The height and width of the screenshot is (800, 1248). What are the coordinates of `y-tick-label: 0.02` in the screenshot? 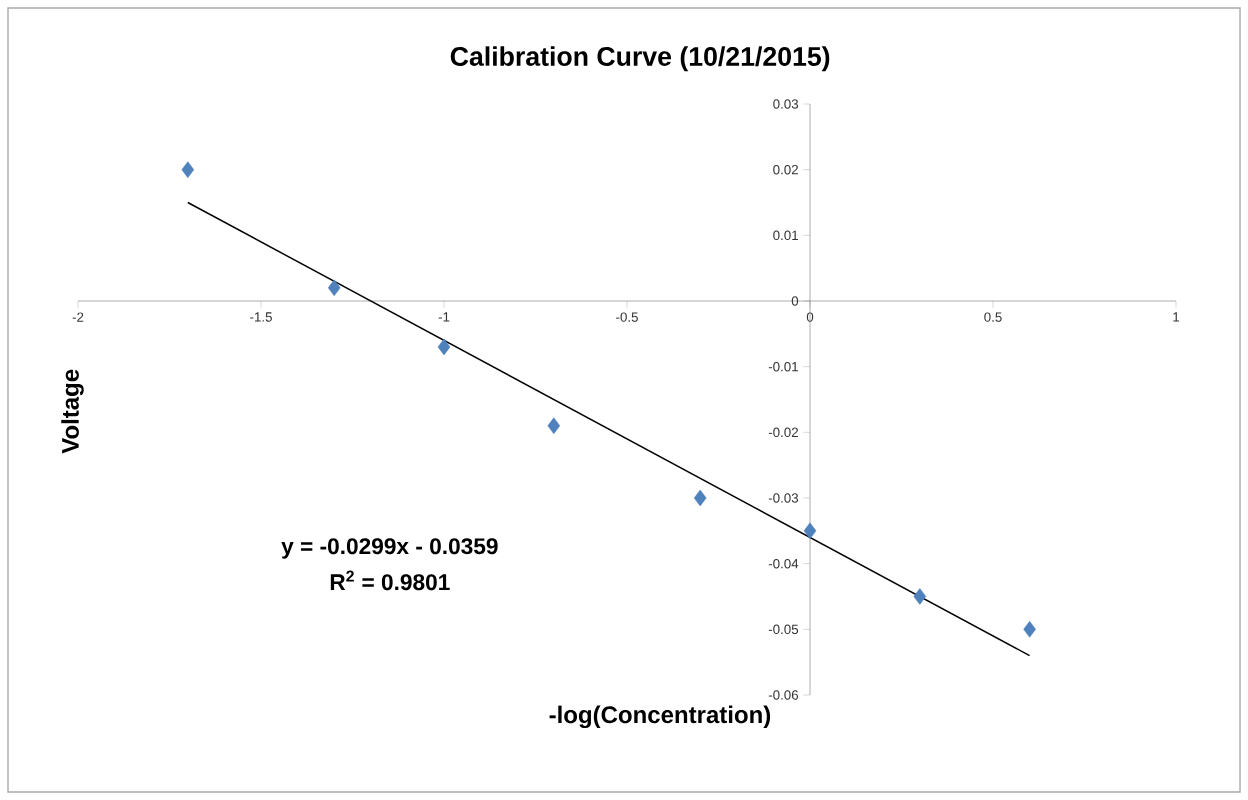 It's located at (785, 169).